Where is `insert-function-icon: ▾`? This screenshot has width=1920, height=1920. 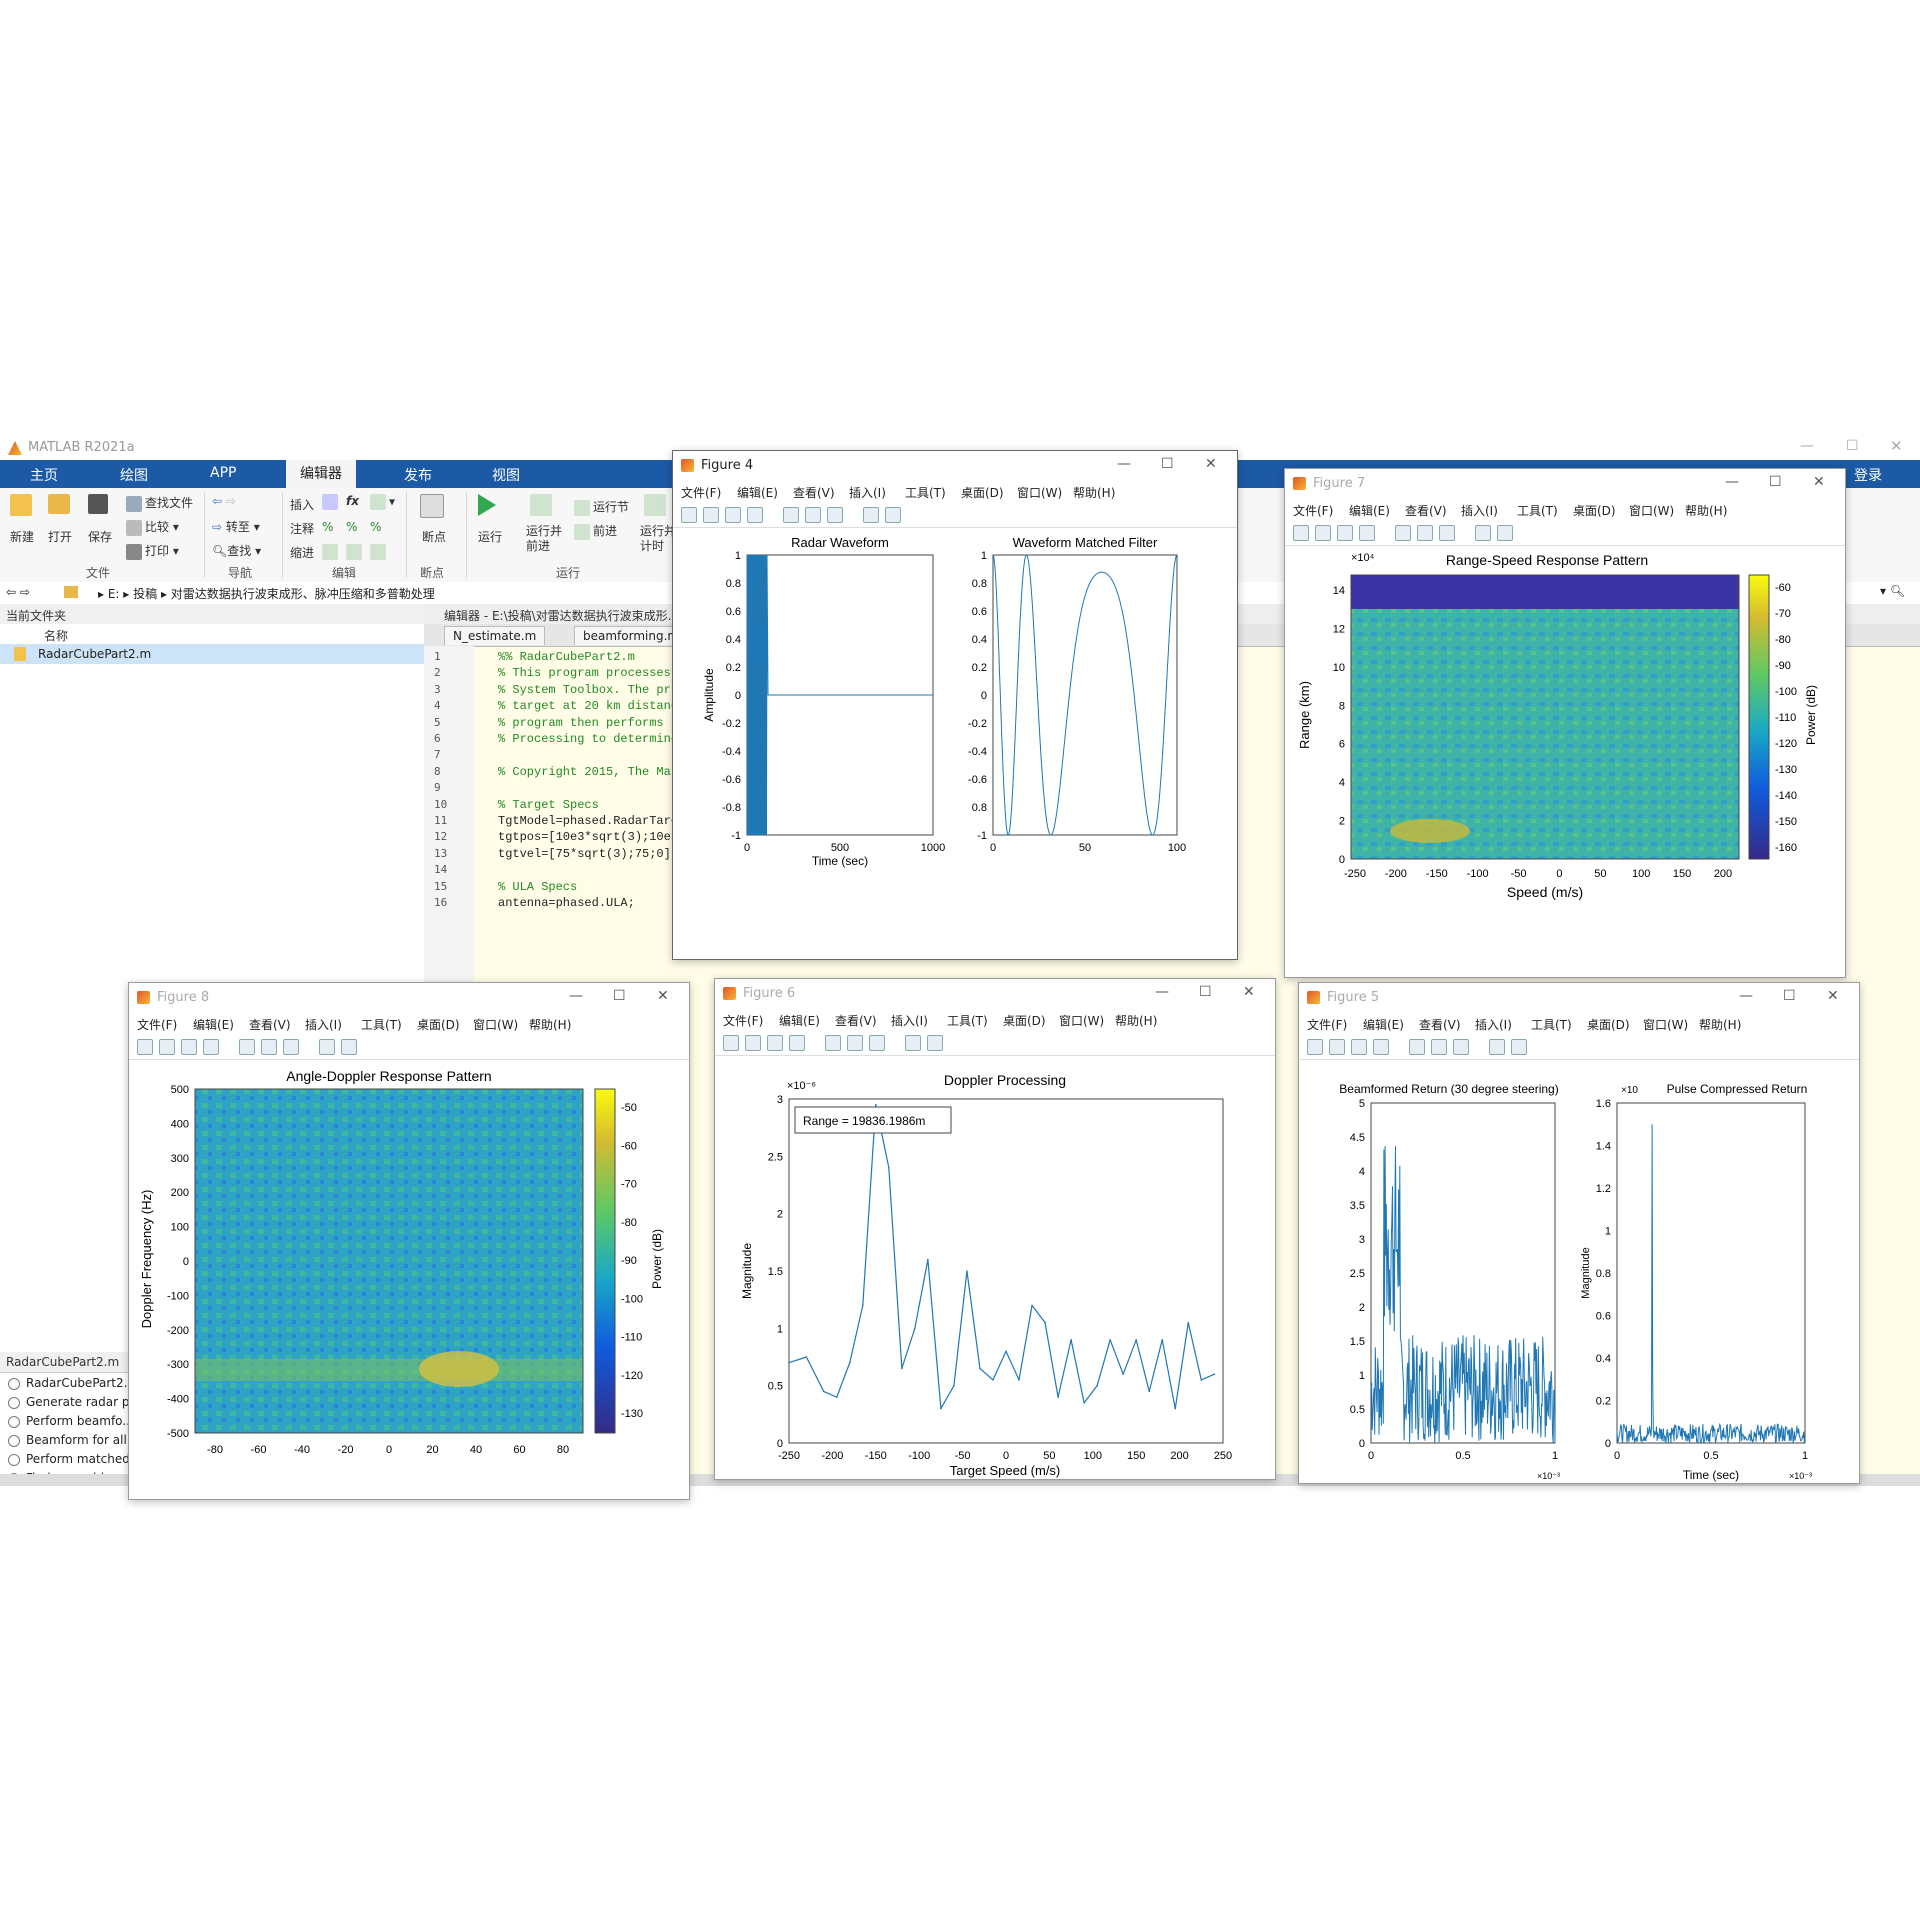
insert-function-icon: ▾ is located at coordinates (382, 502).